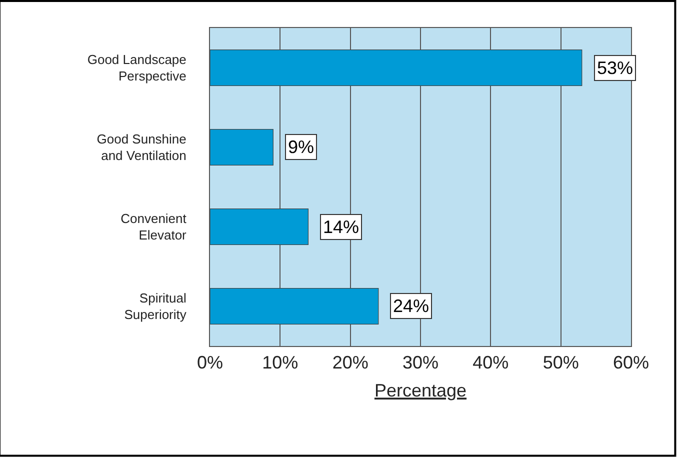 The height and width of the screenshot is (460, 677). What do you see at coordinates (280, 362) in the screenshot?
I see `x-tick-label: 10%` at bounding box center [280, 362].